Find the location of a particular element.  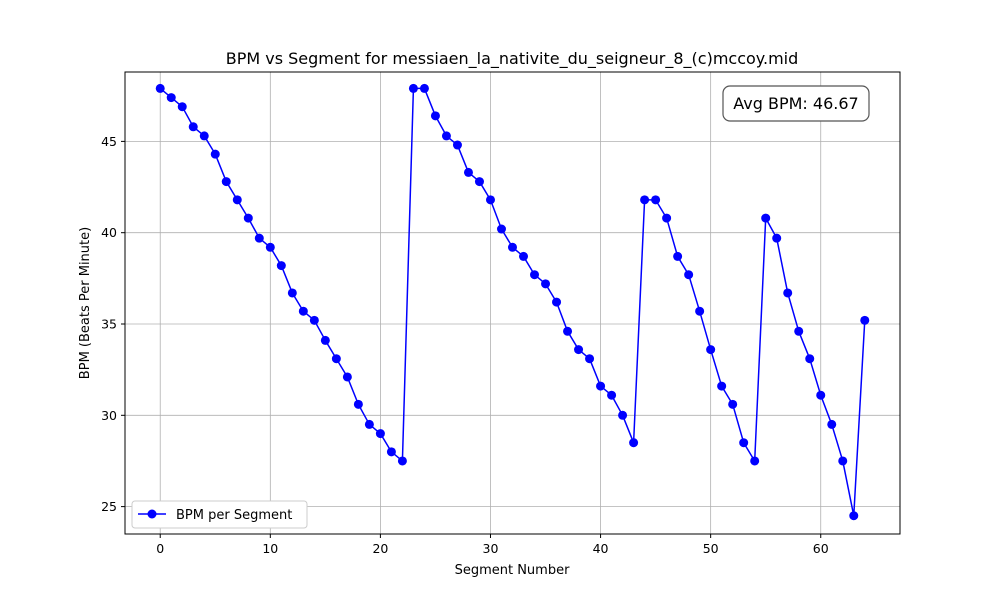

legend-label: BPM per Segment is located at coordinates (234, 515).